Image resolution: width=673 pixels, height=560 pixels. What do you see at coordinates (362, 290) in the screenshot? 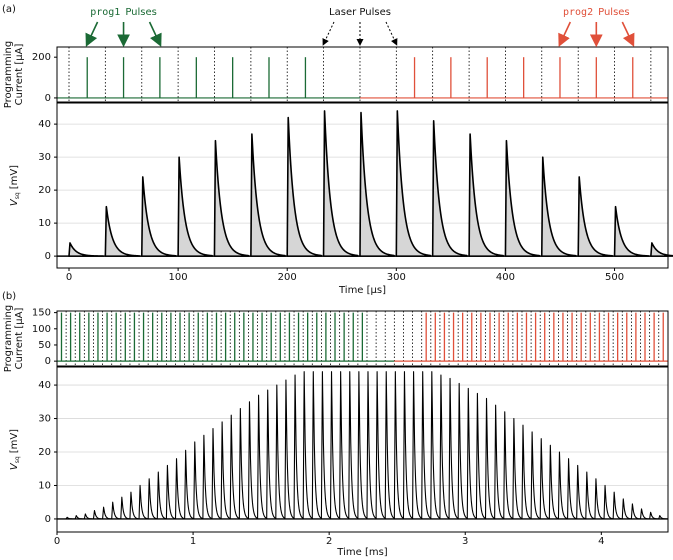
I see `x-axis-label: Time [µs]` at bounding box center [362, 290].